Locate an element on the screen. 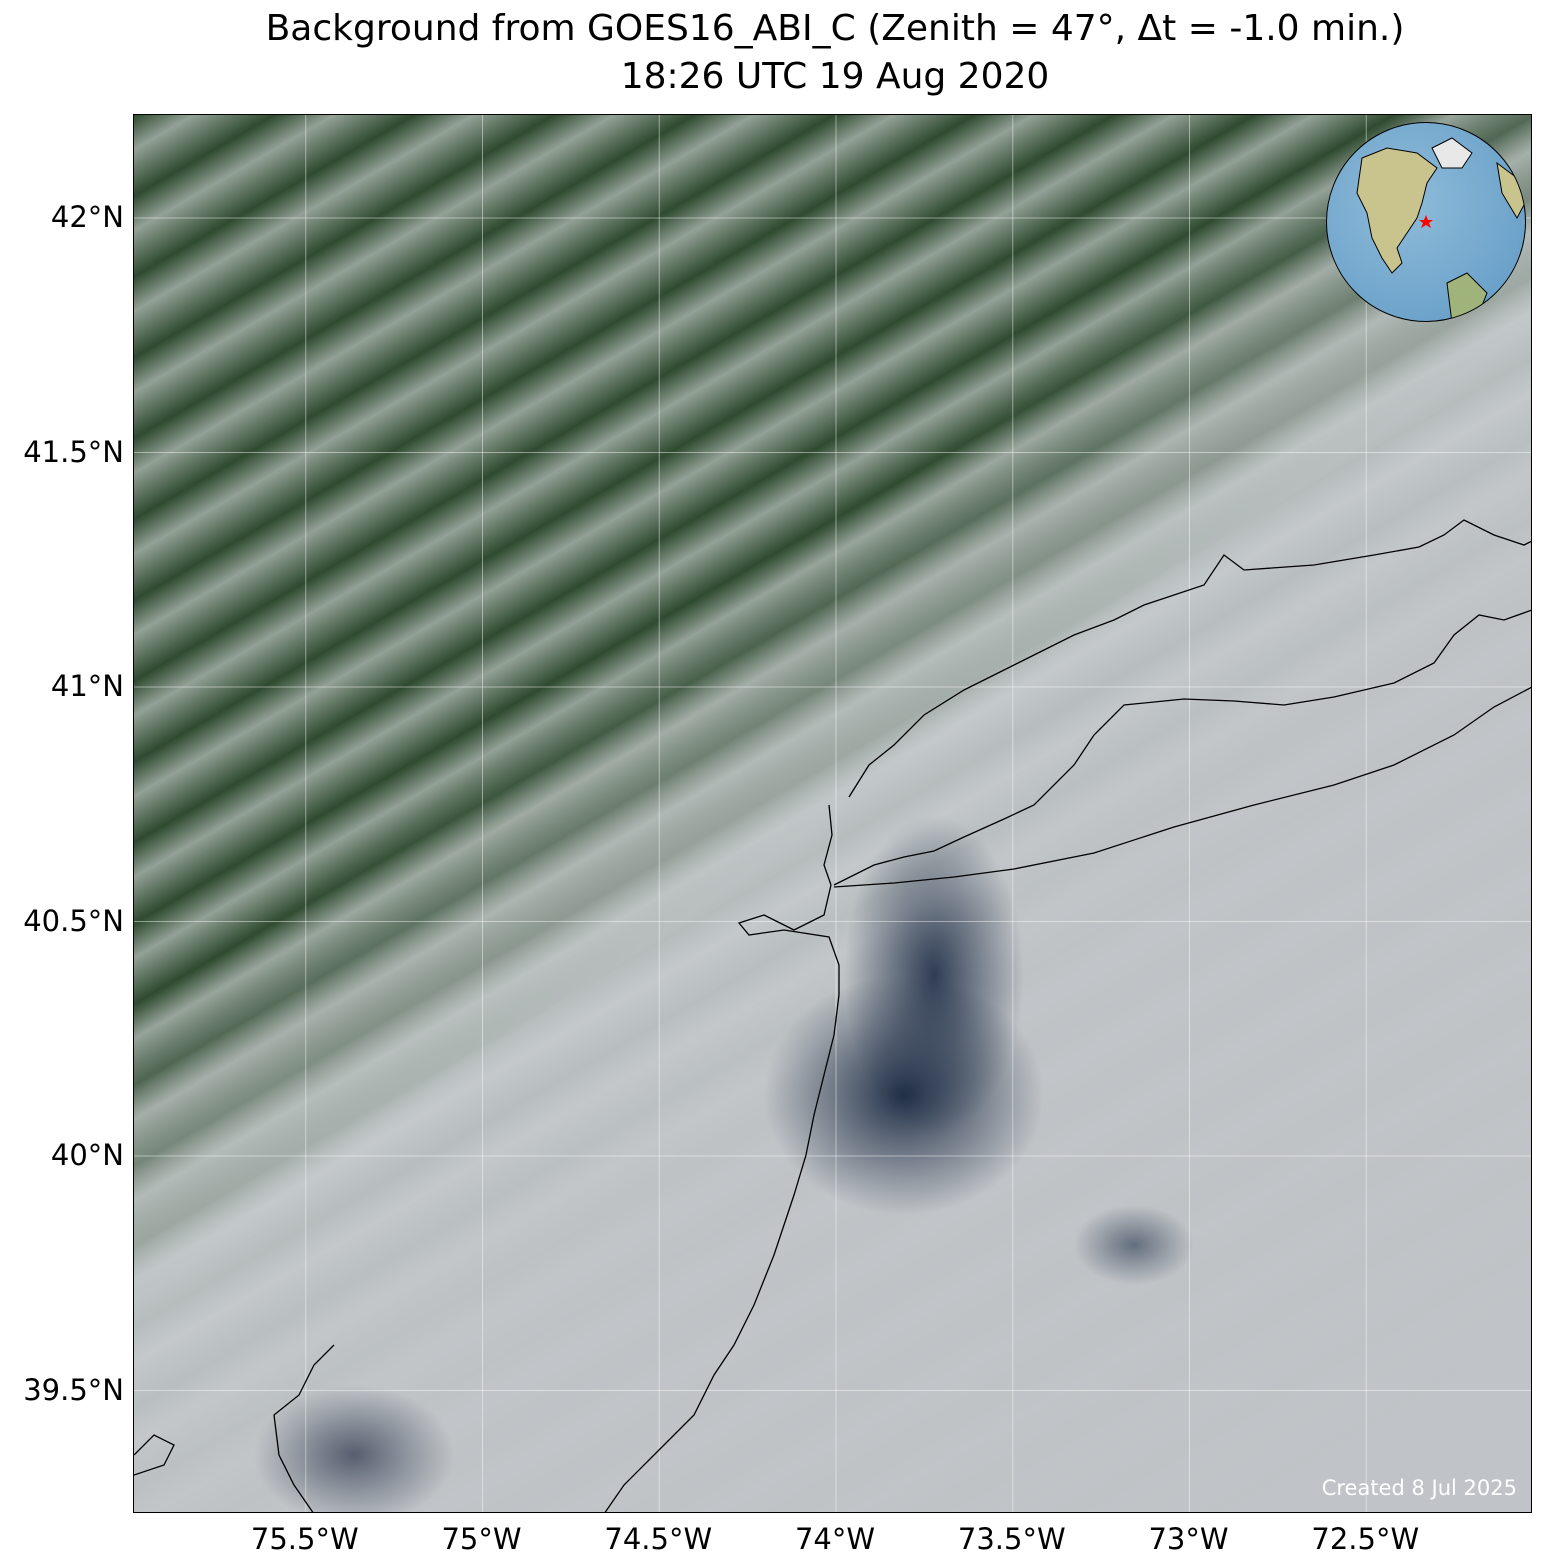  title-line-2: 18:26 UTC 19 Aug 2020 is located at coordinates (835, 76).